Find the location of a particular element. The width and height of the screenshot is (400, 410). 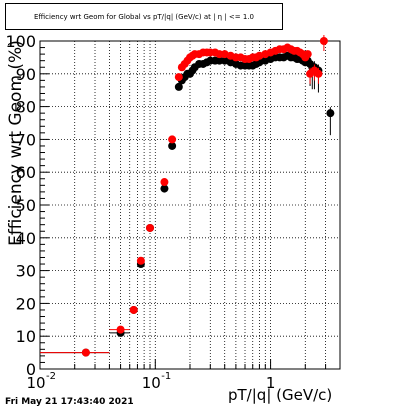

y-tick-label: 30 is located at coordinates (26, 271).